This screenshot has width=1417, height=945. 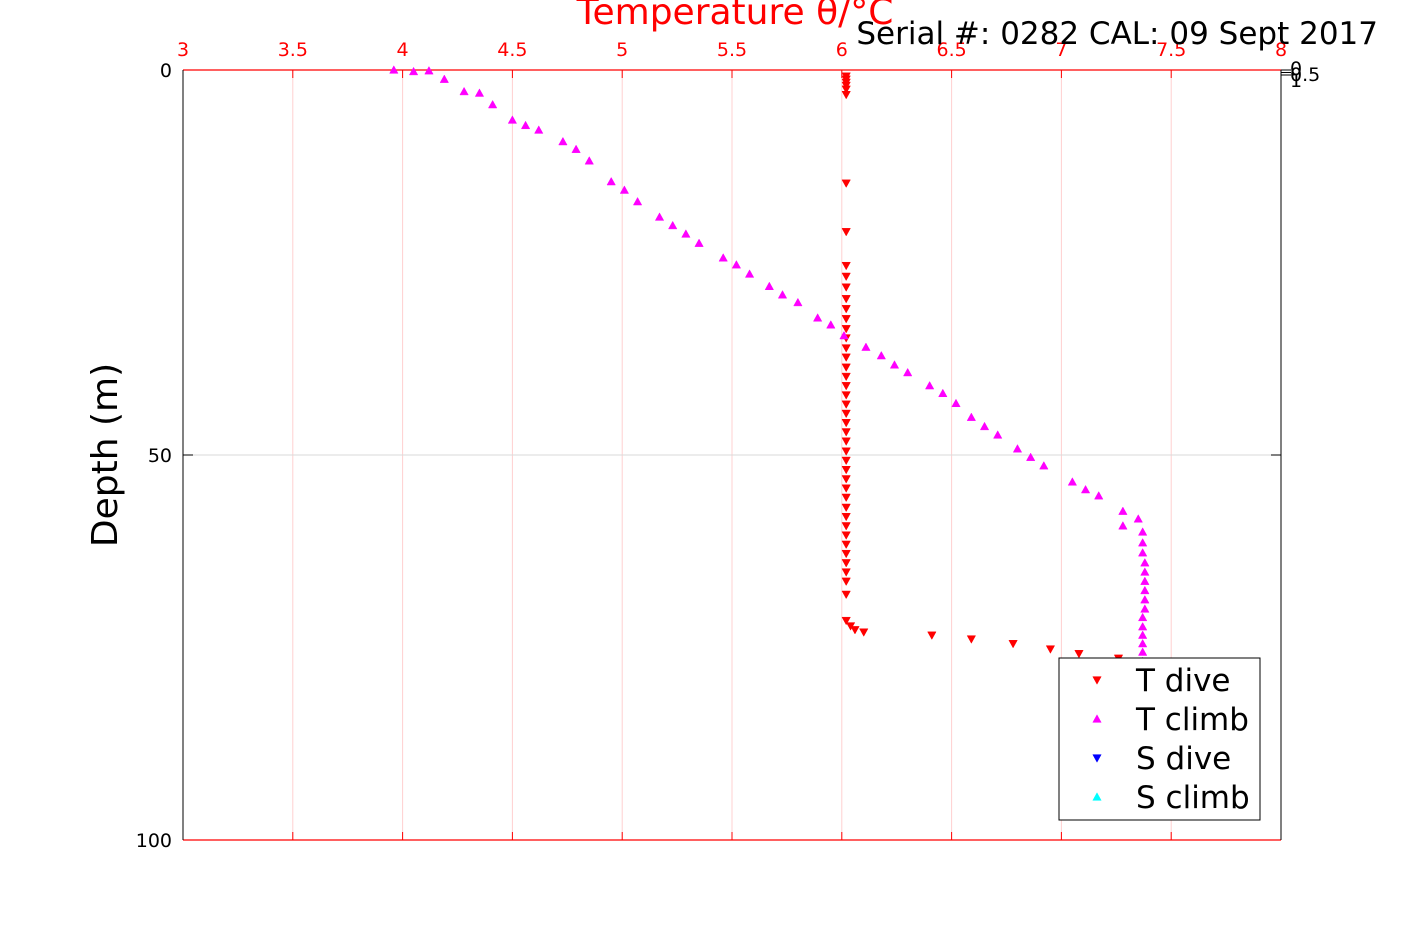 I want to click on x-tick-label: 7.5, so click(x=1171, y=50).